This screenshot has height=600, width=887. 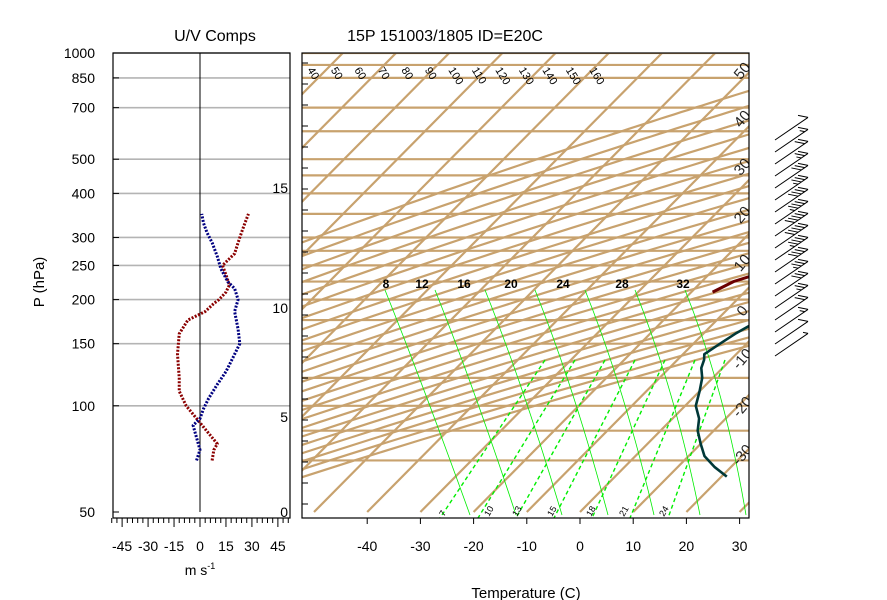 I want to click on right-edge-label: 50, so click(x=743, y=71).